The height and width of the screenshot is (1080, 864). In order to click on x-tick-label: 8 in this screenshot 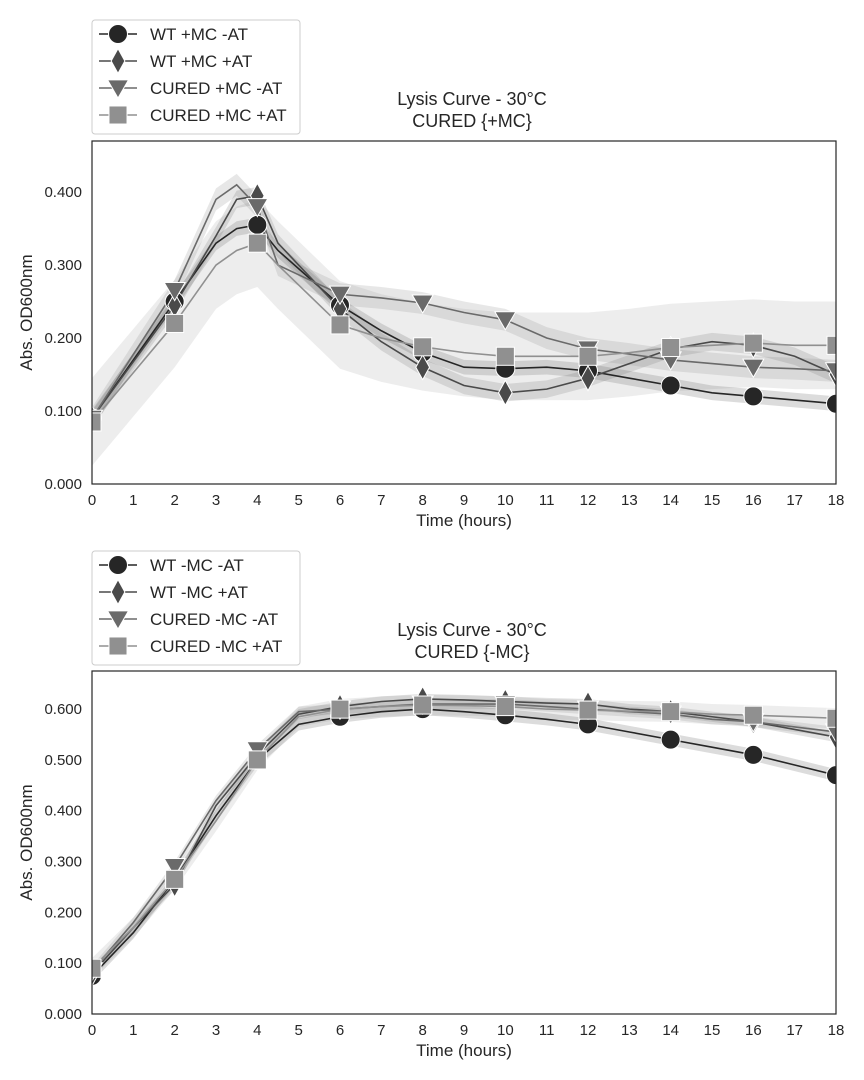, I will do `click(422, 500)`.